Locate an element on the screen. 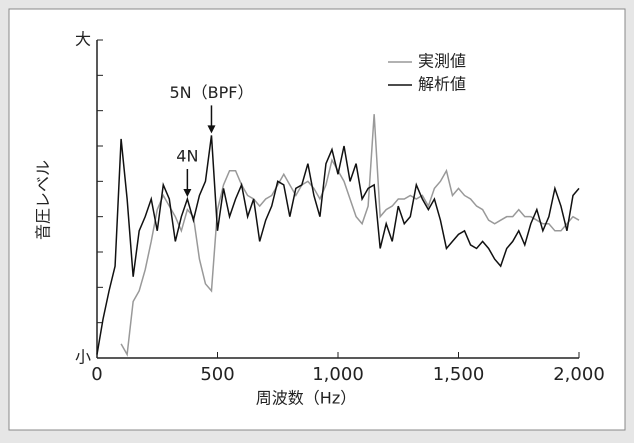  x-axis-label: 周波数（Hz） is located at coordinates (306, 398).